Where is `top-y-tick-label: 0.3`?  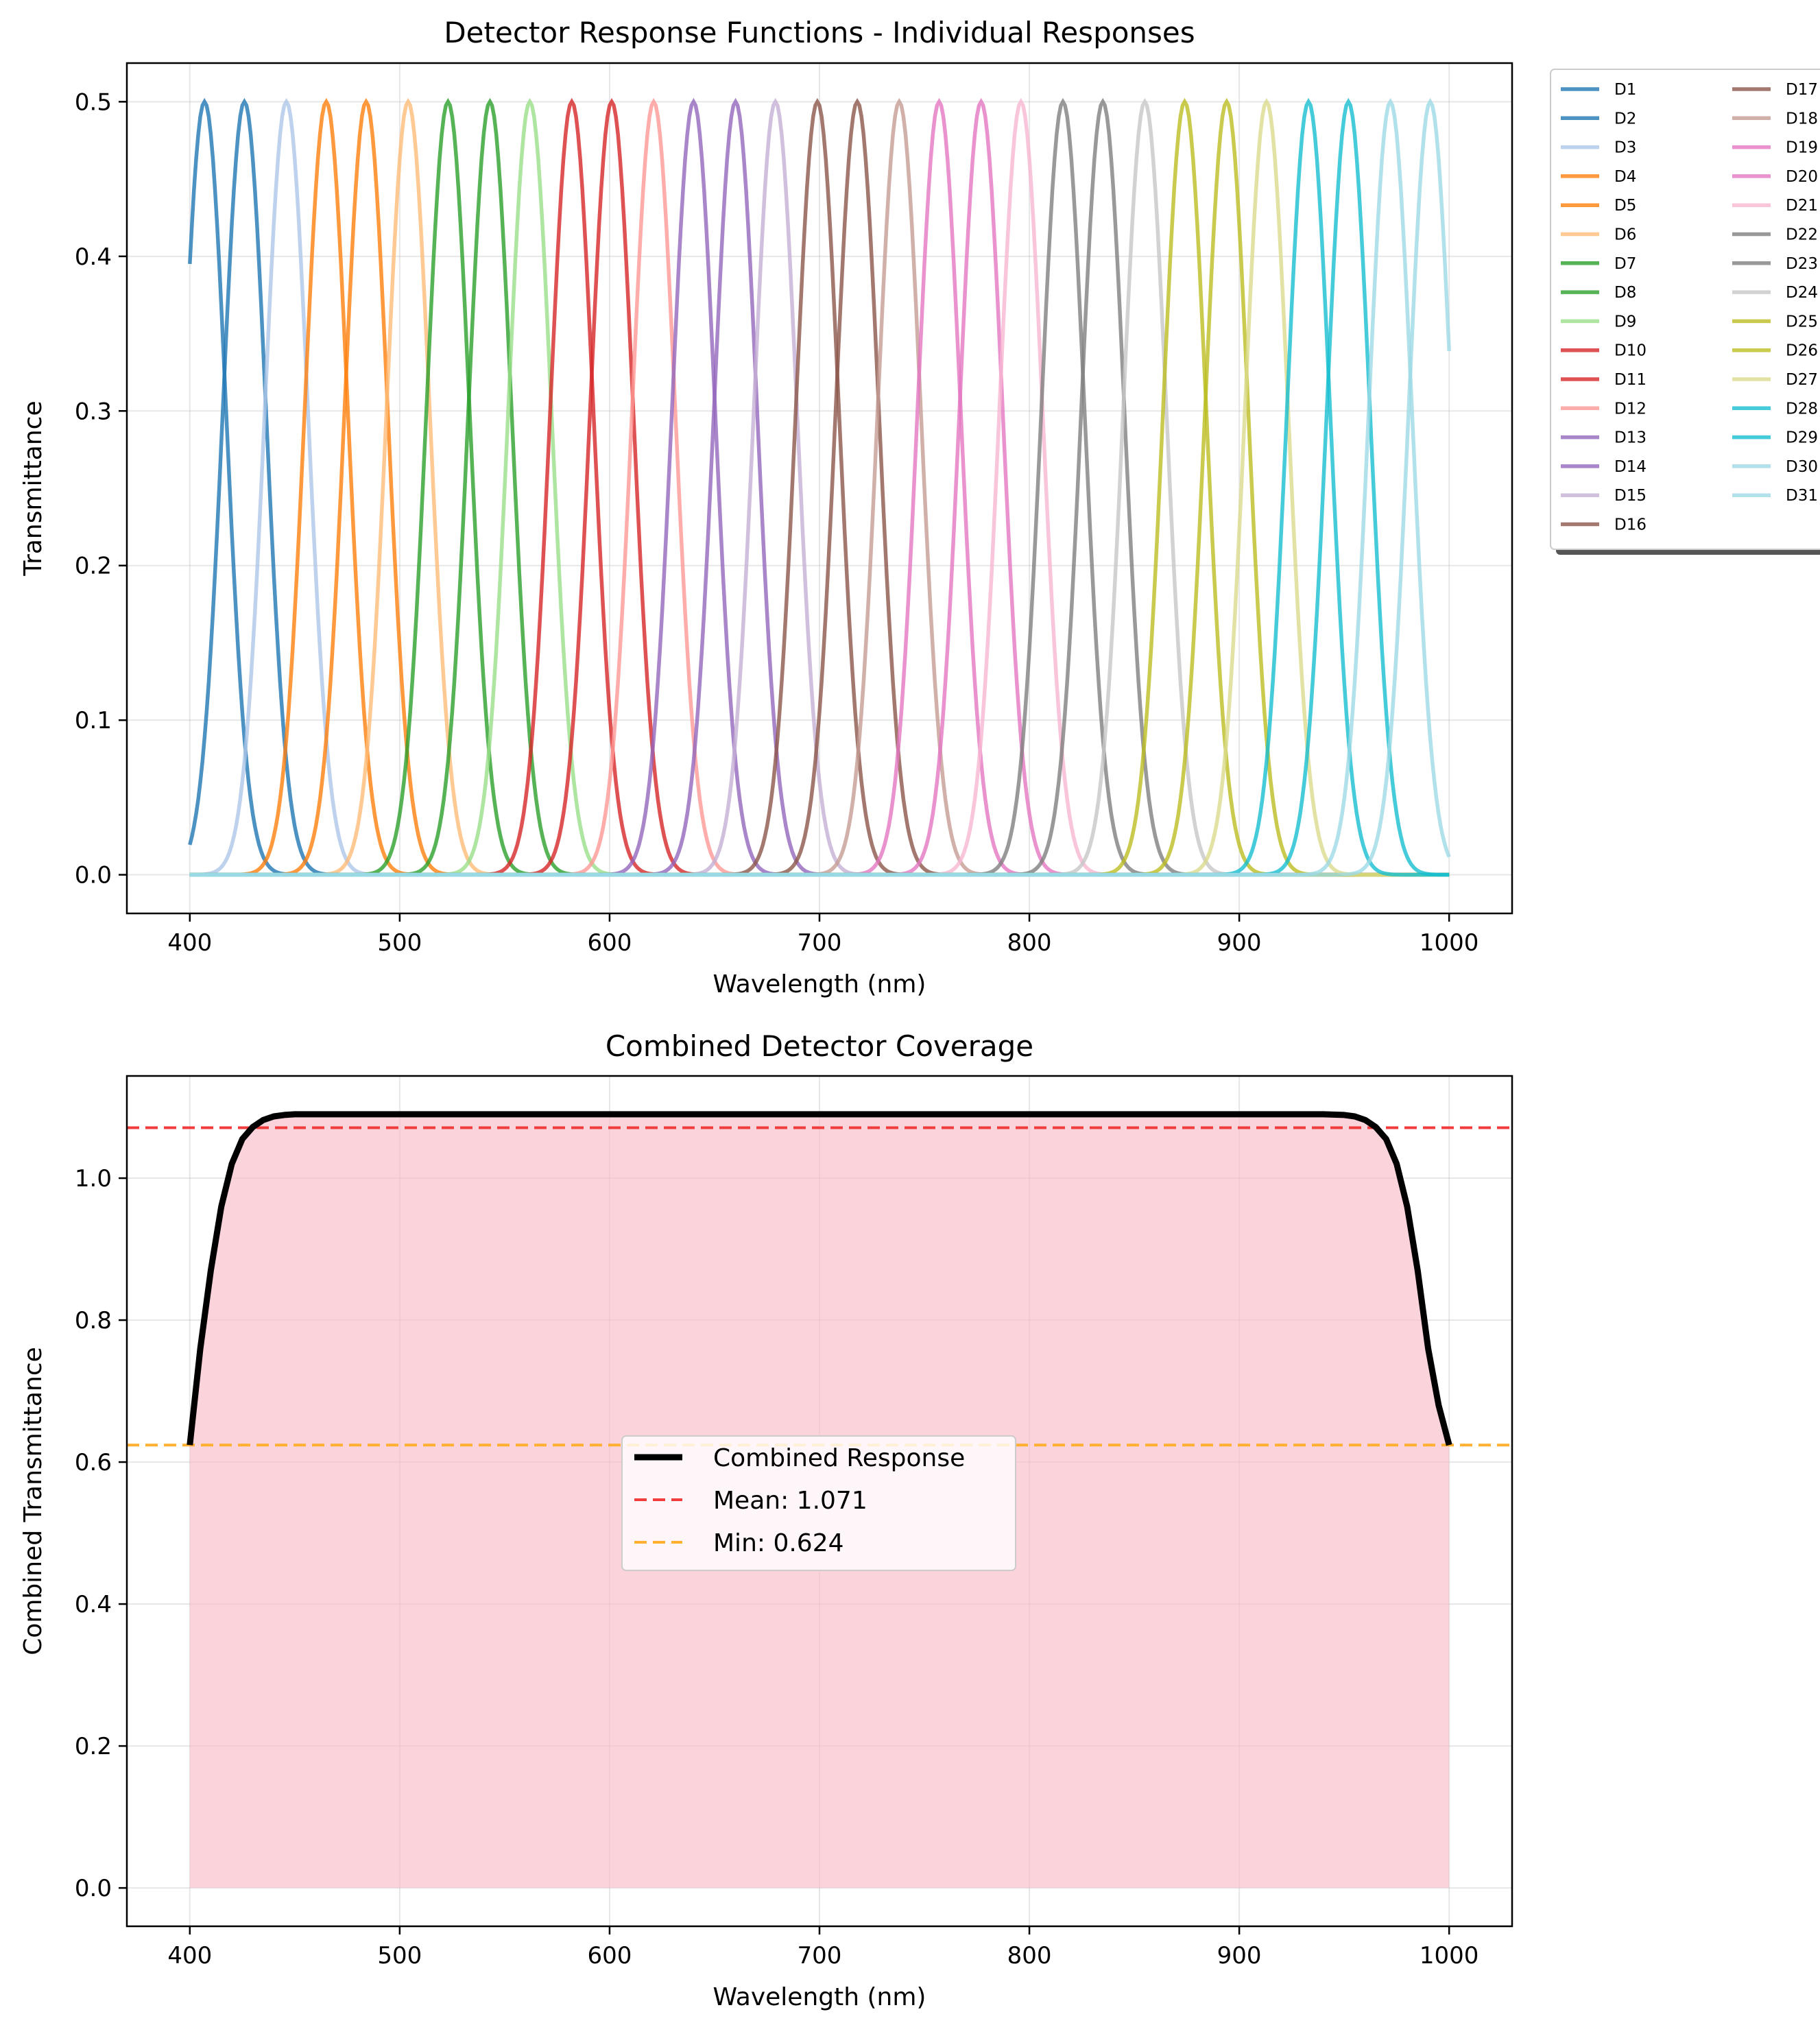
top-y-tick-label: 0.3 is located at coordinates (93, 411).